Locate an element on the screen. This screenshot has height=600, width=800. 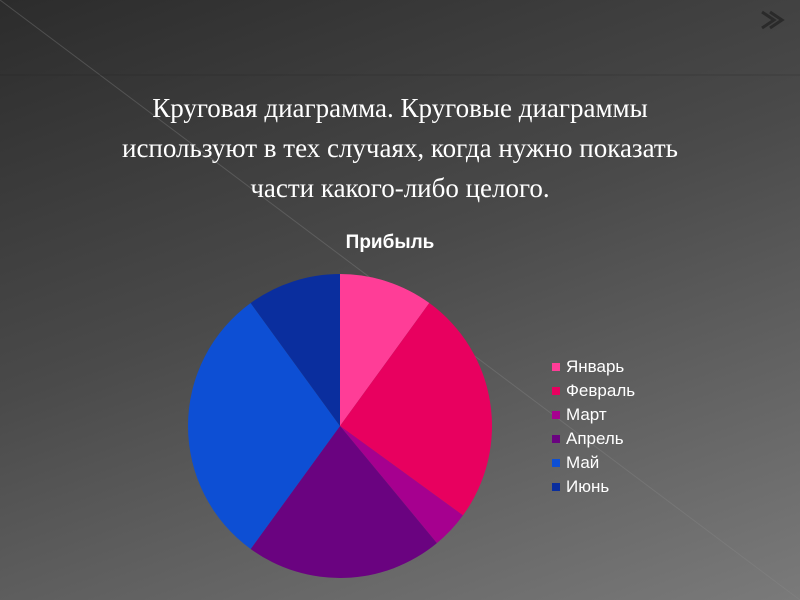
slide-text-line: части какого-либо целого. is located at coordinates (400, 188).